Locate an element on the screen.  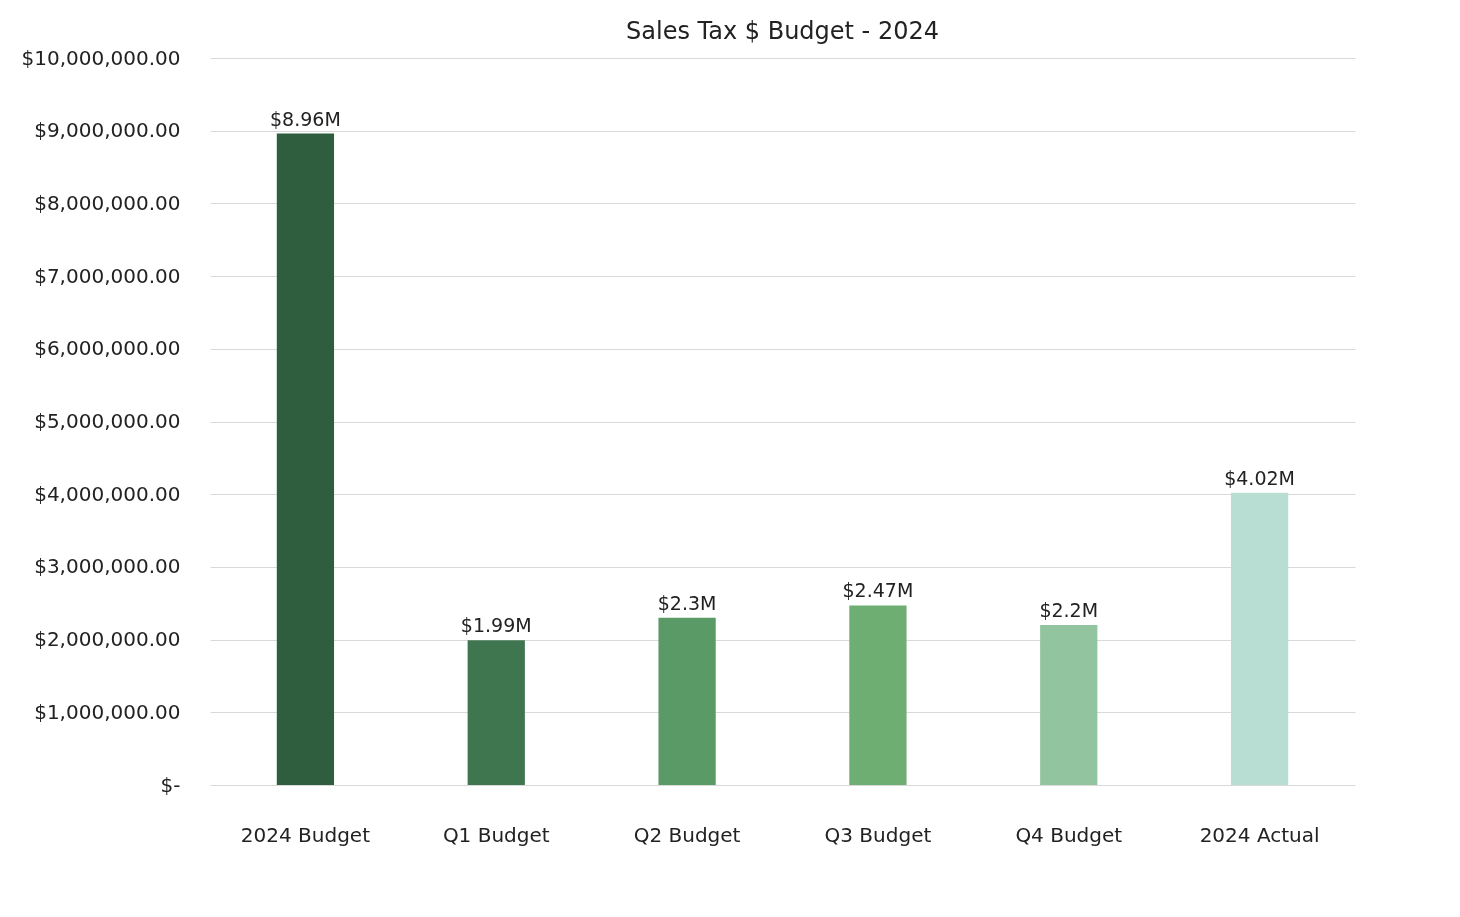
y-tick-label: $1,000,000.00 is located at coordinates (107, 711).